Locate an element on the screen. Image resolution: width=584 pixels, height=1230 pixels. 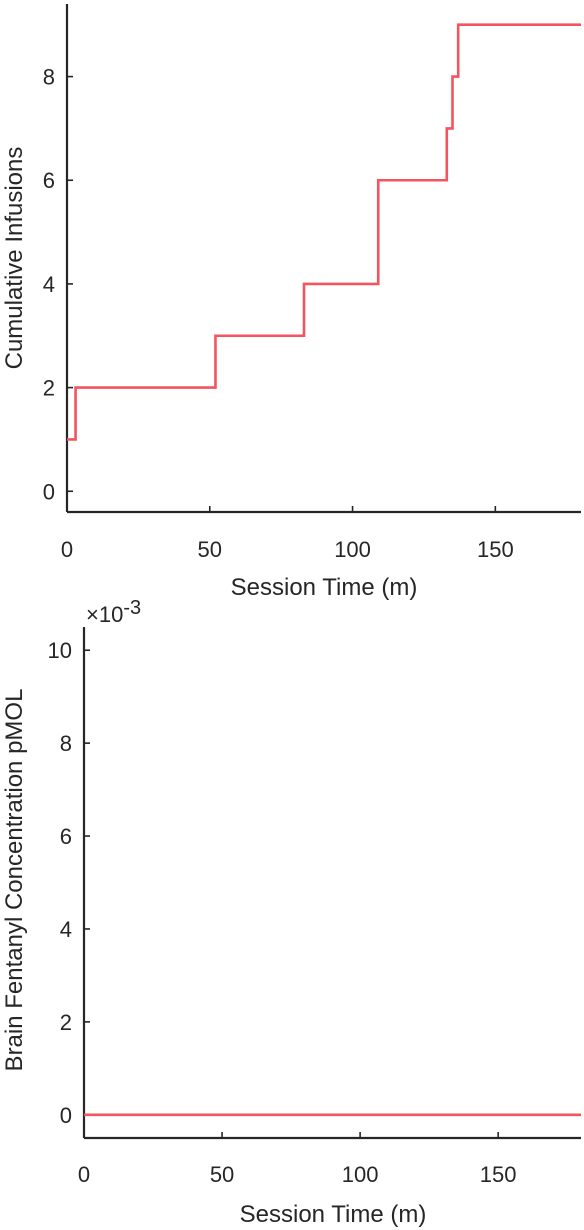
y-axis-title: Cumulative Infusions is located at coordinates (14, 258).